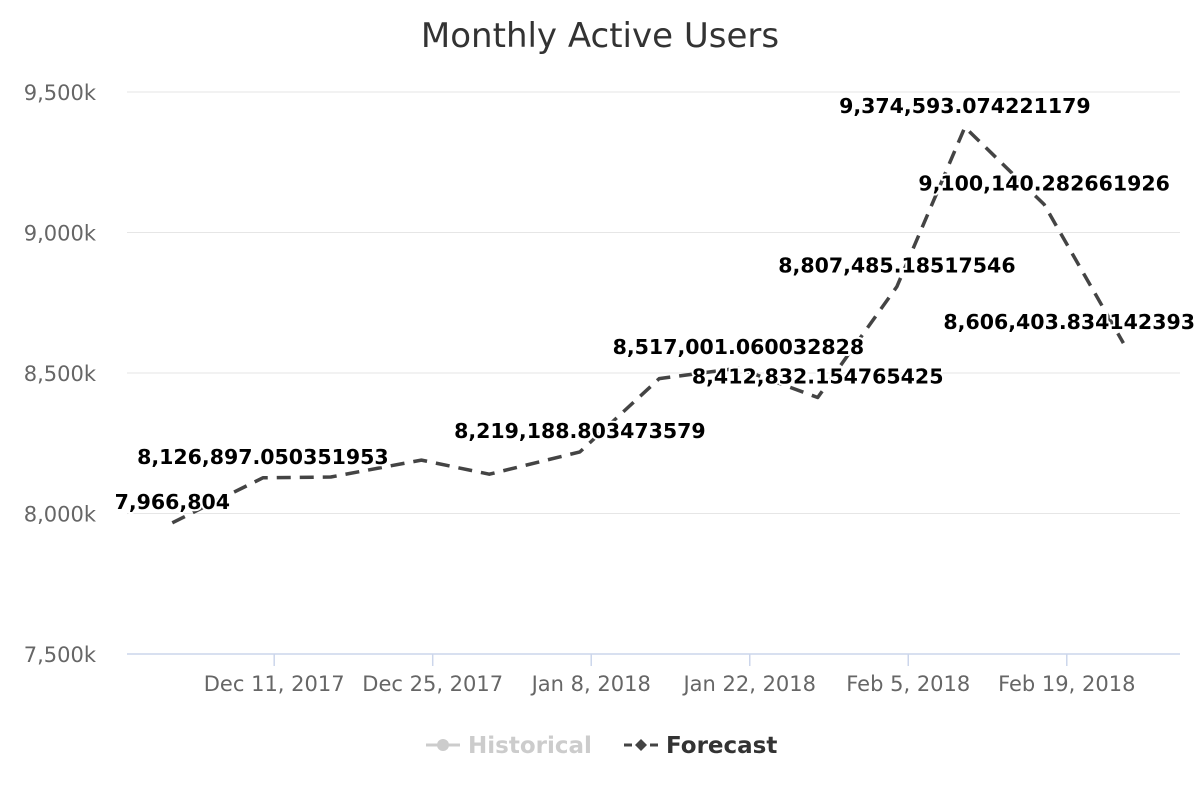 This screenshot has width=1200, height=800. I want to click on data-label: 9,374,593.074221179, so click(965, 106).